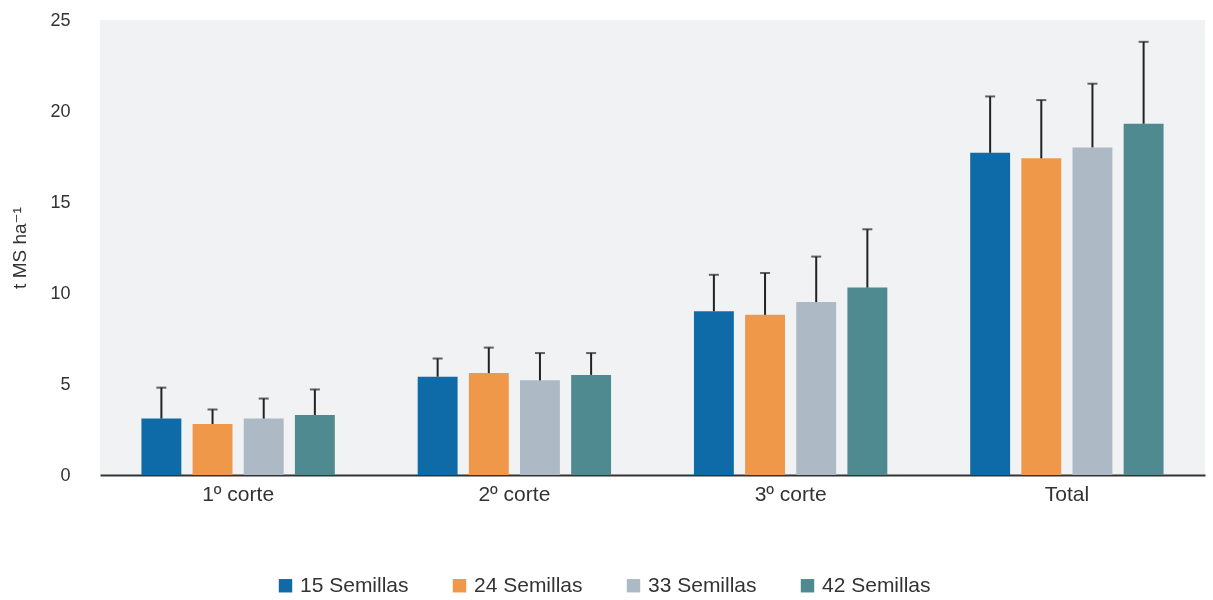 The height and width of the screenshot is (600, 1213). What do you see at coordinates (60, 19) in the screenshot?
I see `y-tick-label: 25` at bounding box center [60, 19].